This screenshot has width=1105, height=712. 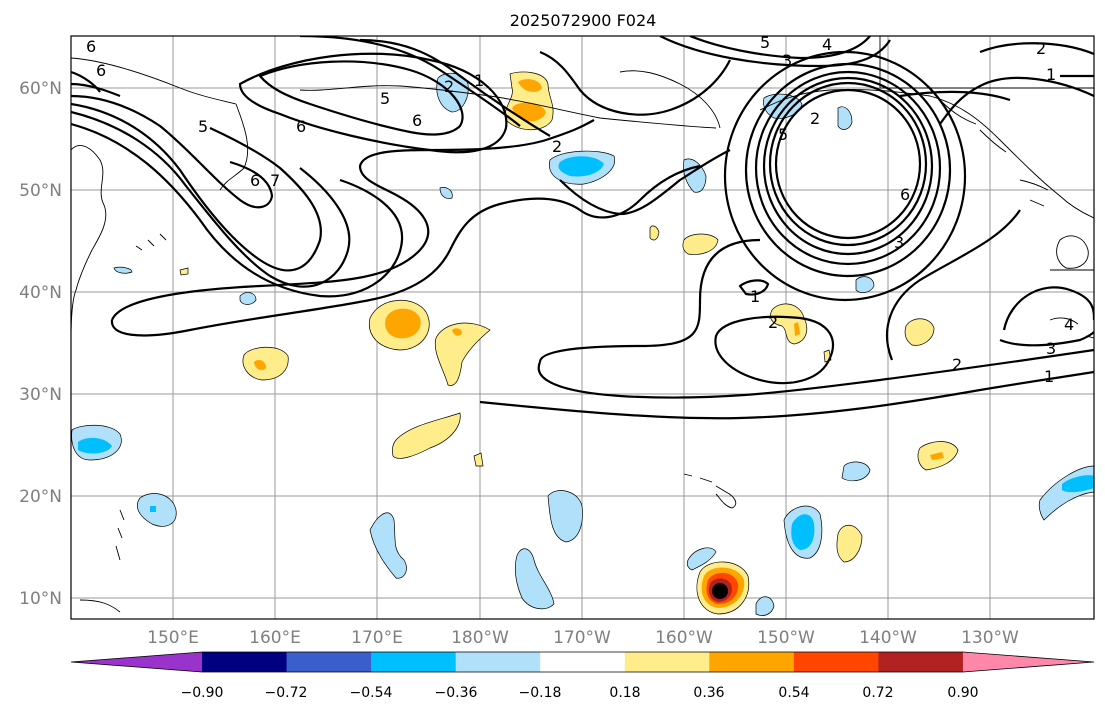 What do you see at coordinates (962, 693) in the screenshot?
I see `colorbar-label: 0.90` at bounding box center [962, 693].